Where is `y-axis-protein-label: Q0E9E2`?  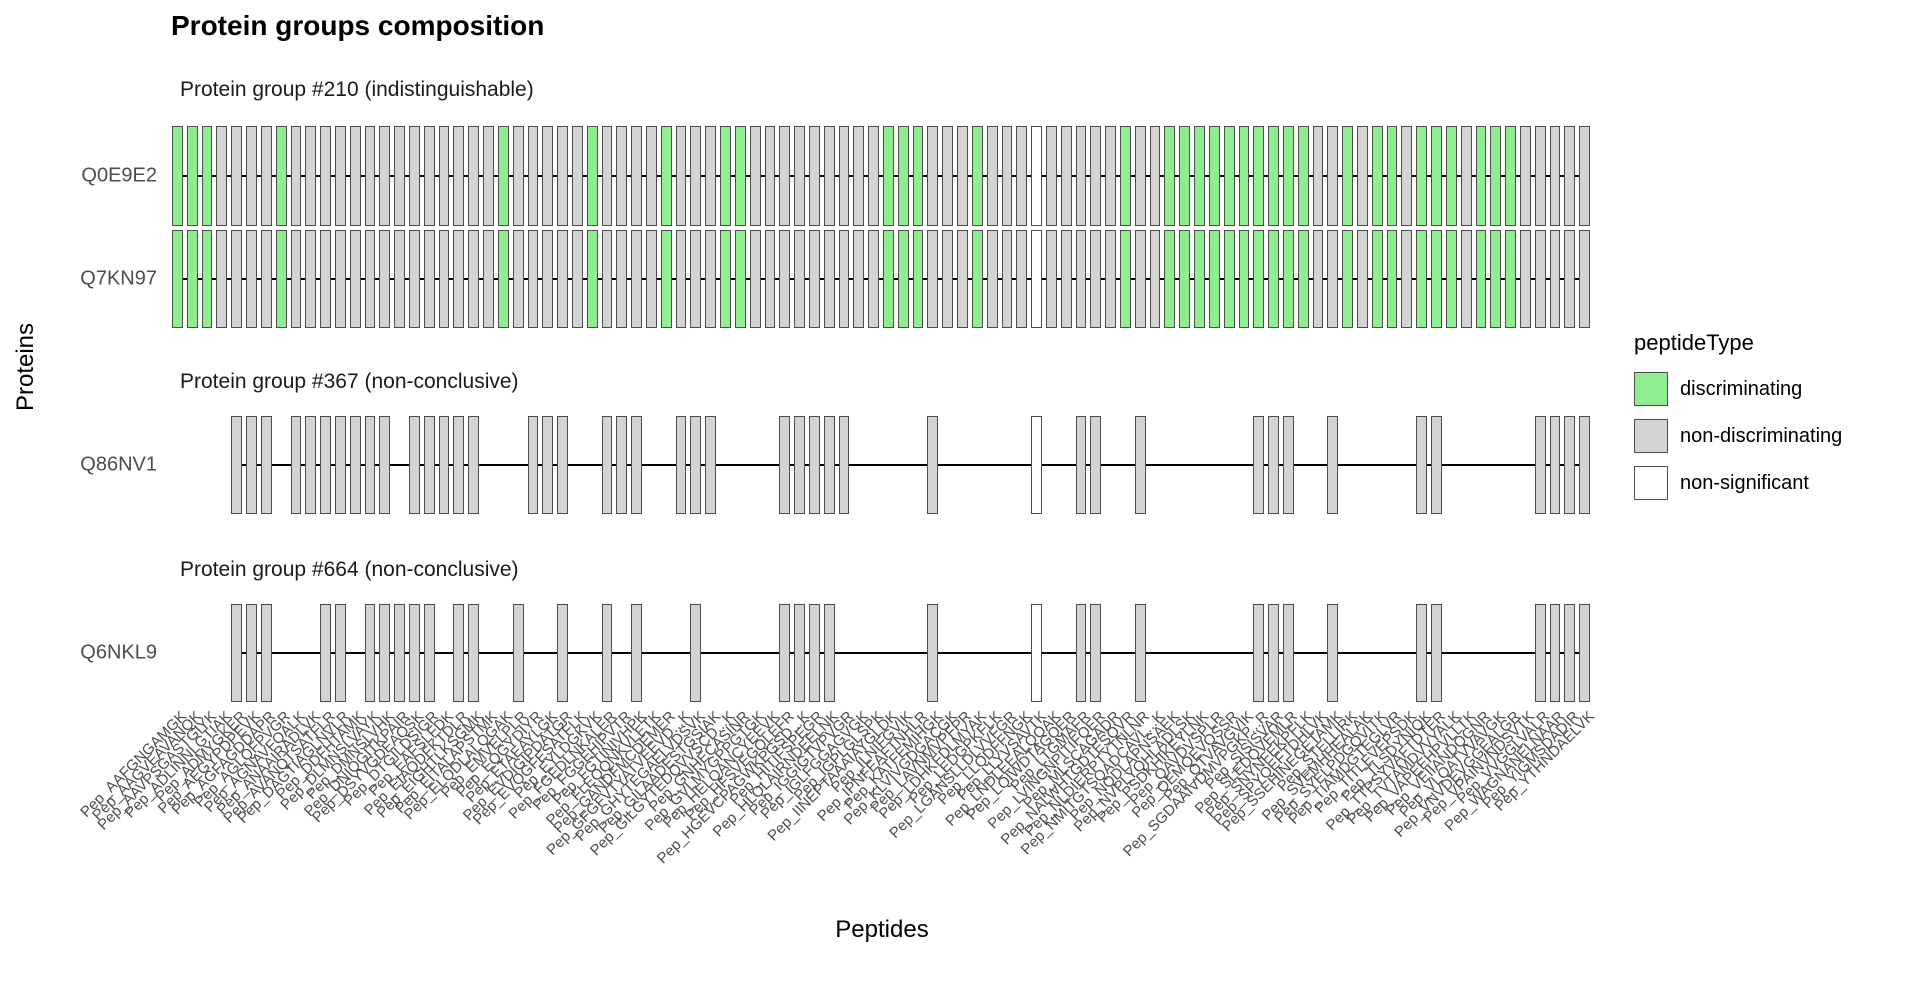 y-axis-protein-label: Q0E9E2 is located at coordinates (119, 175).